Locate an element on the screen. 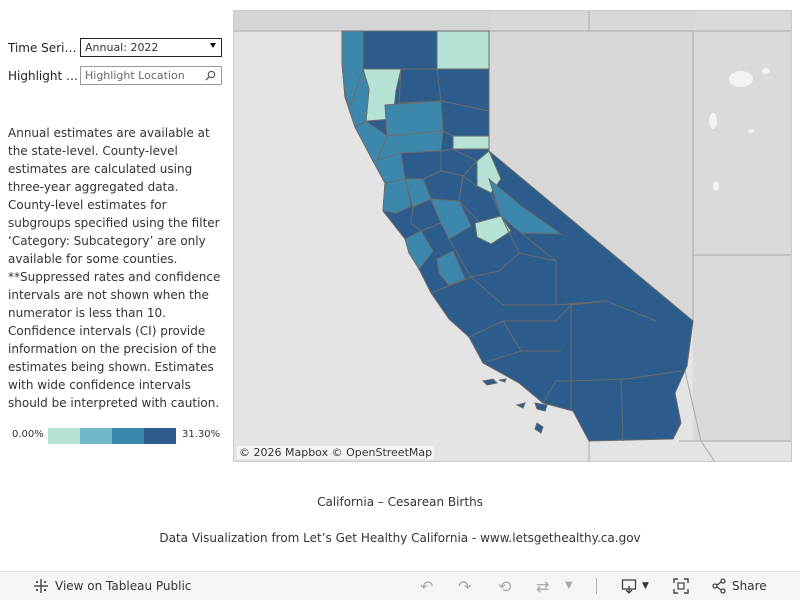 The width and height of the screenshot is (800, 600). redo-icon: ↷ is located at coordinates (465, 586).